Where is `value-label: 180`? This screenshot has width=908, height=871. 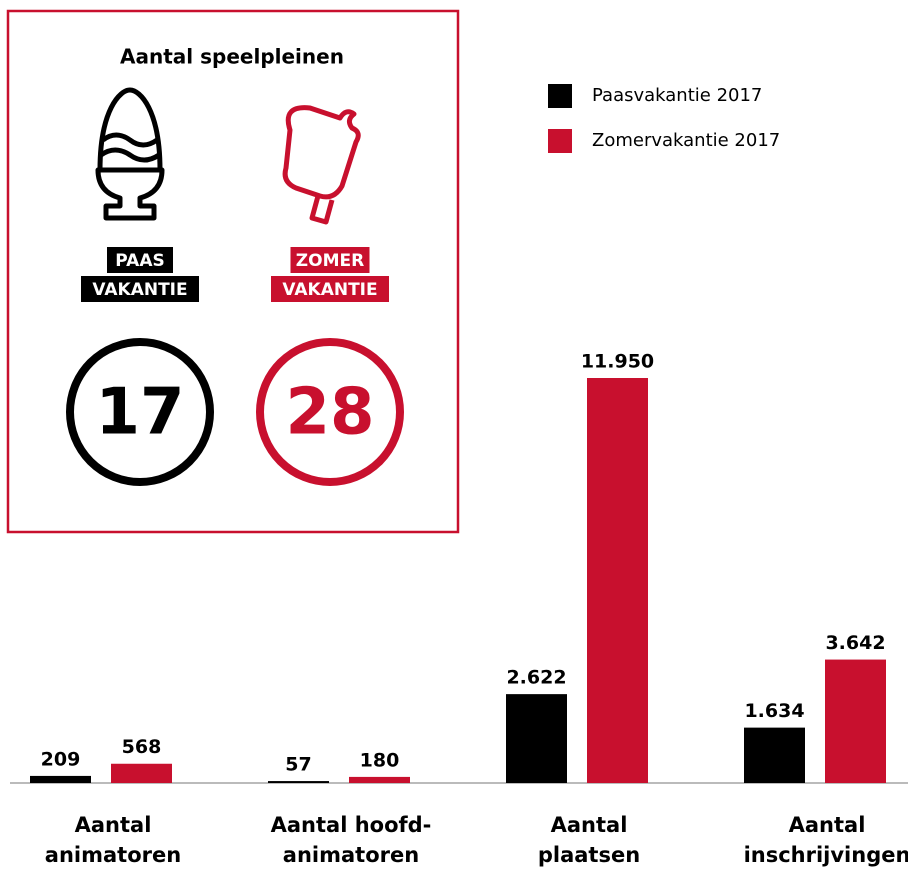 value-label: 180 is located at coordinates (380, 760).